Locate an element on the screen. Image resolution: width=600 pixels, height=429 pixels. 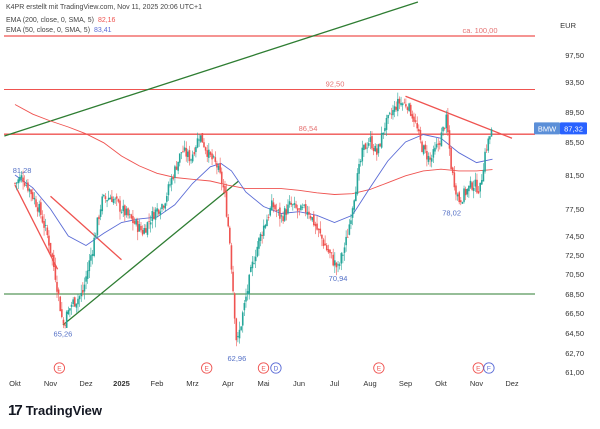
ema200-legend: EMA (200, close, 0, SMA, 5) 82,16 is located at coordinates (60, 20).